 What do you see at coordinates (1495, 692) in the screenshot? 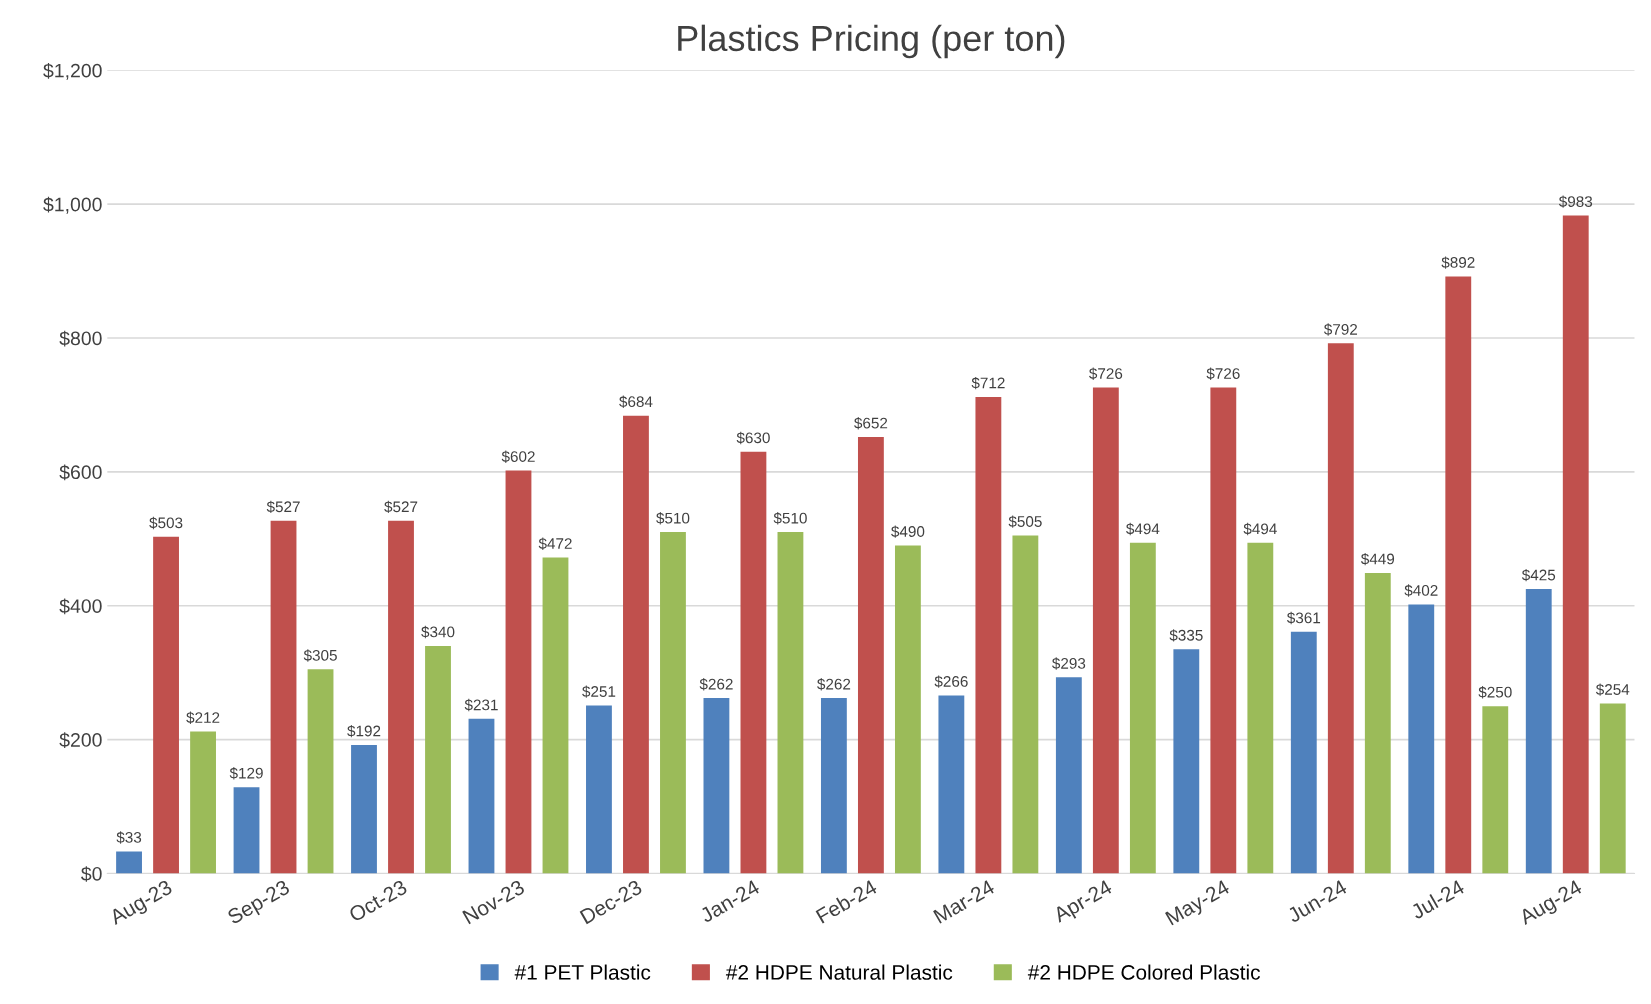
I see `data-label: $250` at bounding box center [1495, 692].